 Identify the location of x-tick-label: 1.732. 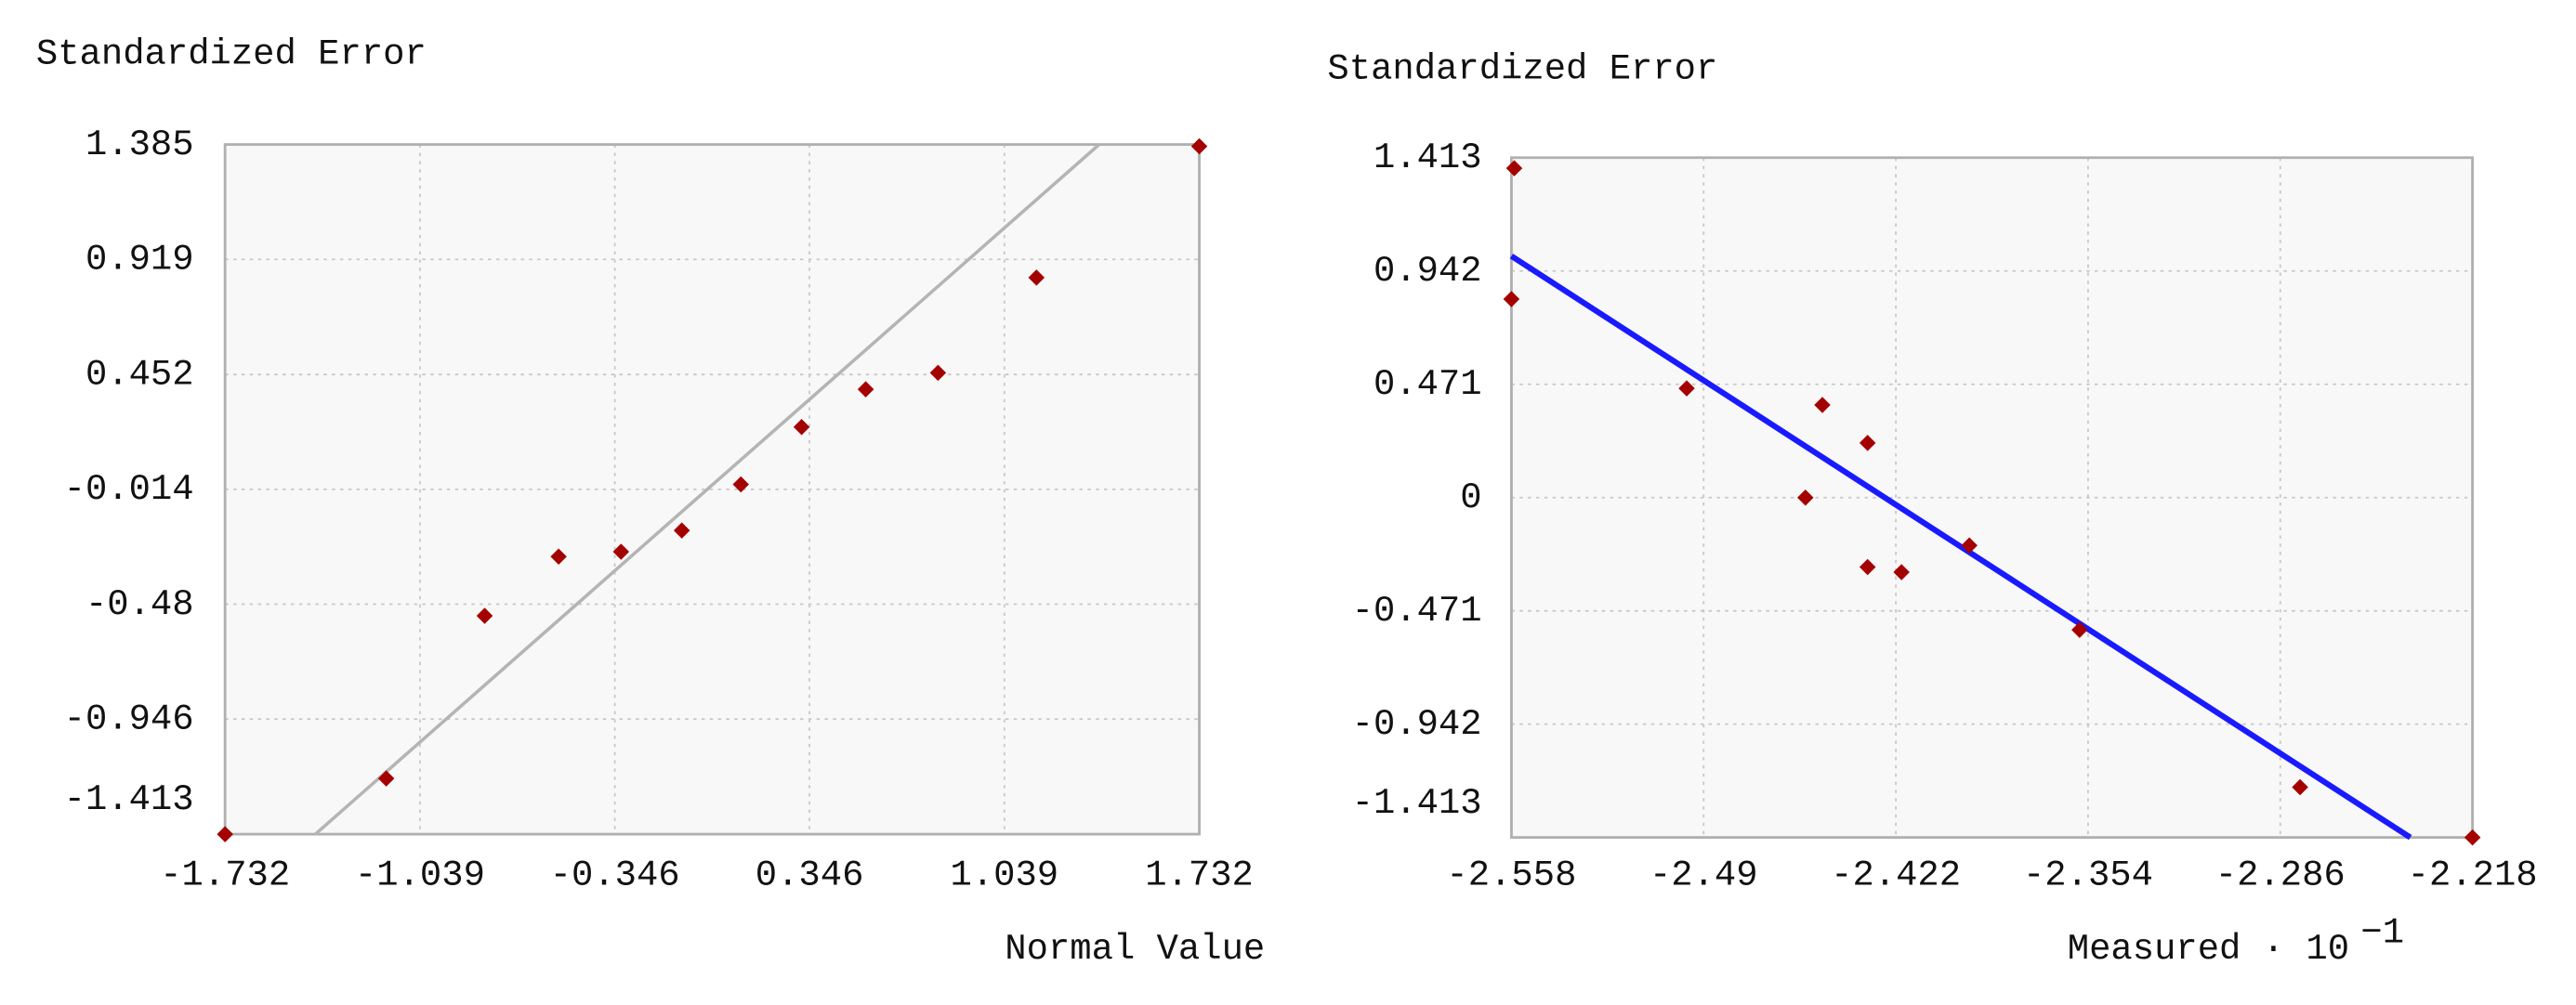
(1199, 875).